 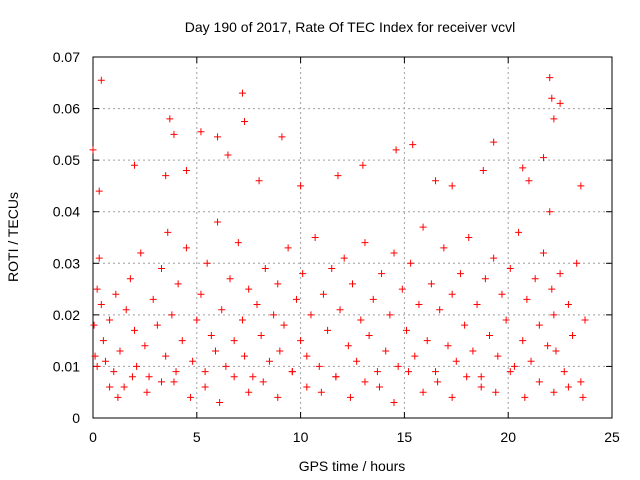 What do you see at coordinates (612, 437) in the screenshot?
I see `x-tick-label: 25` at bounding box center [612, 437].